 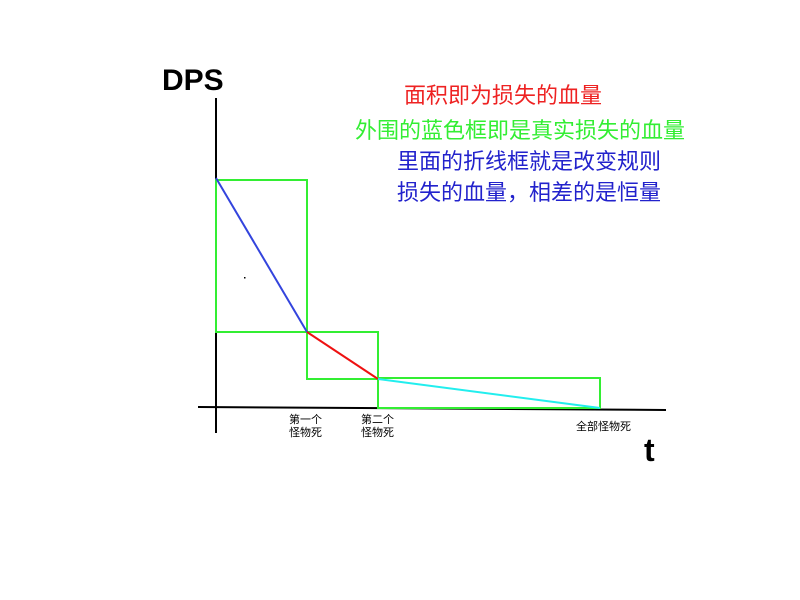 I want to click on tick-first-death-line1: 第一个, so click(x=305, y=419).